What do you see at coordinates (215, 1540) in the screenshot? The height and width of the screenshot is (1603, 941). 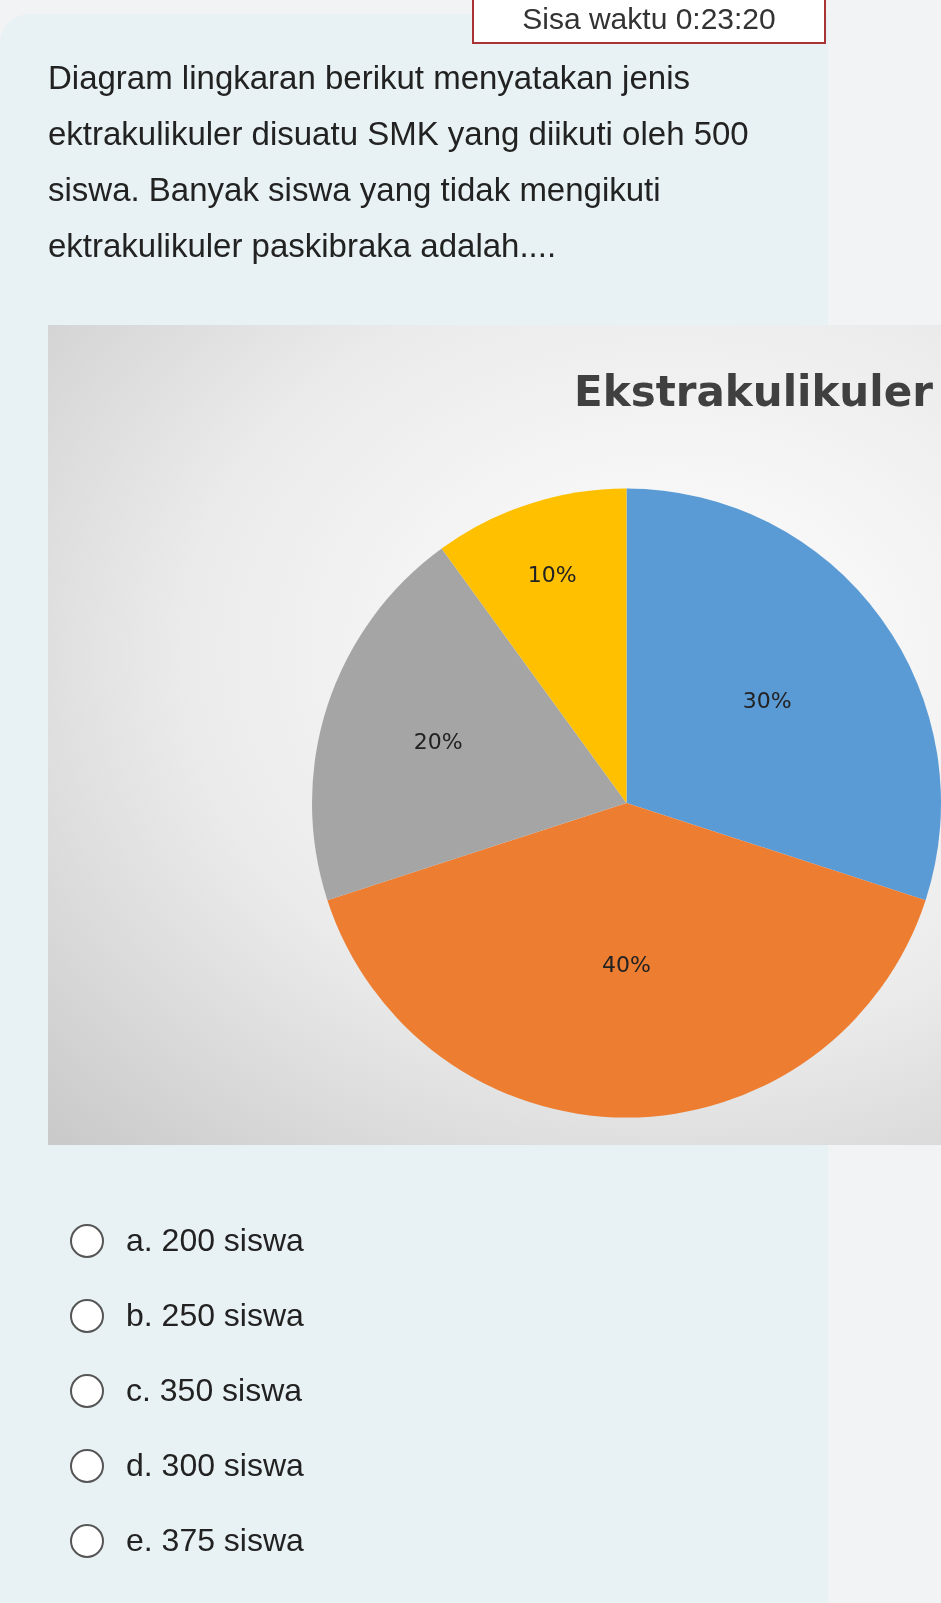 I see `text: e. 375 siswa` at bounding box center [215, 1540].